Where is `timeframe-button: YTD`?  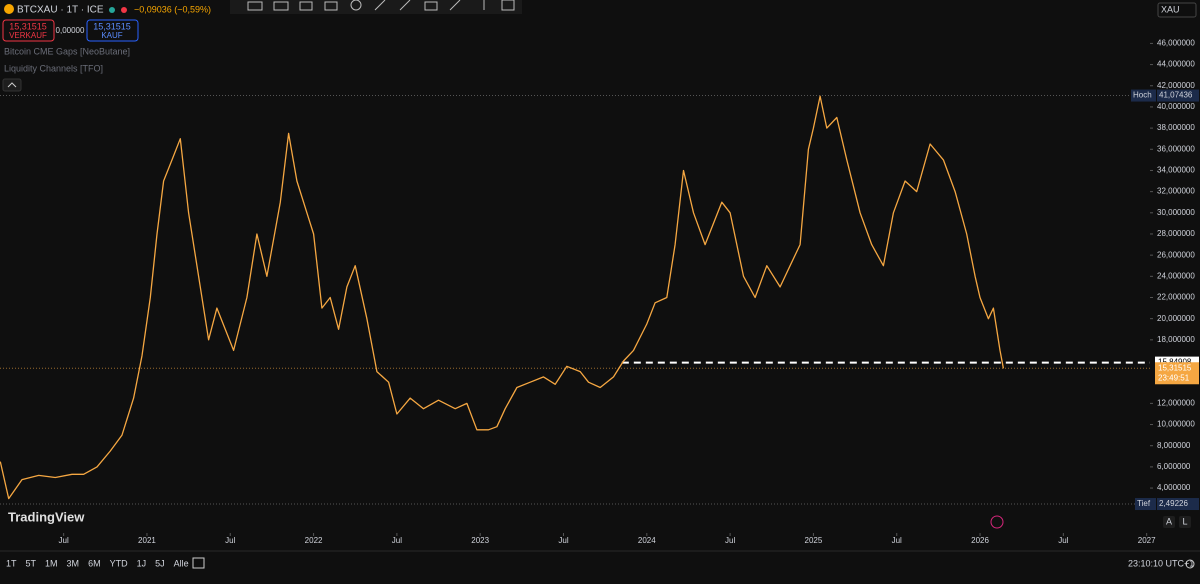 timeframe-button: YTD is located at coordinates (119, 563).